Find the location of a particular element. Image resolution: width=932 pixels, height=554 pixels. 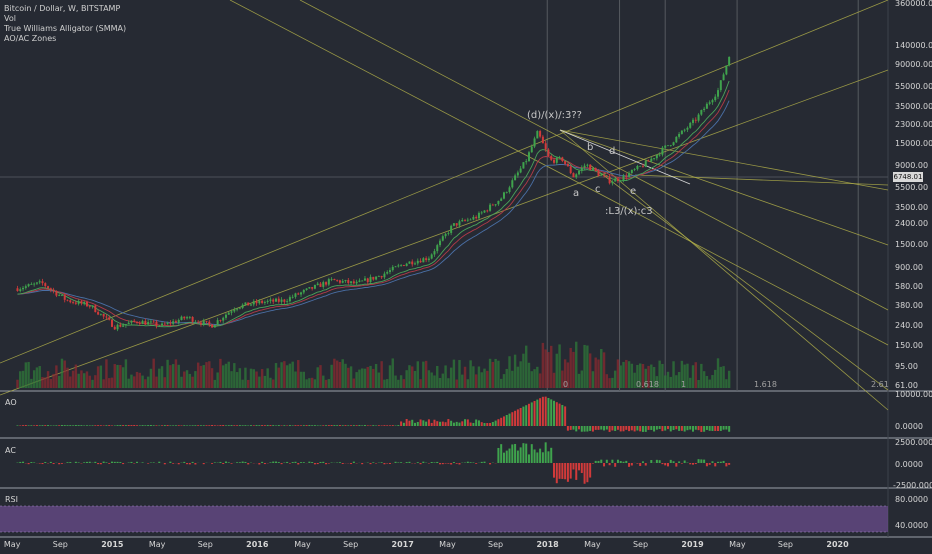

legend-symbol: Bitcoin / Dollar, W, BITSTAMP is located at coordinates (65, 9).